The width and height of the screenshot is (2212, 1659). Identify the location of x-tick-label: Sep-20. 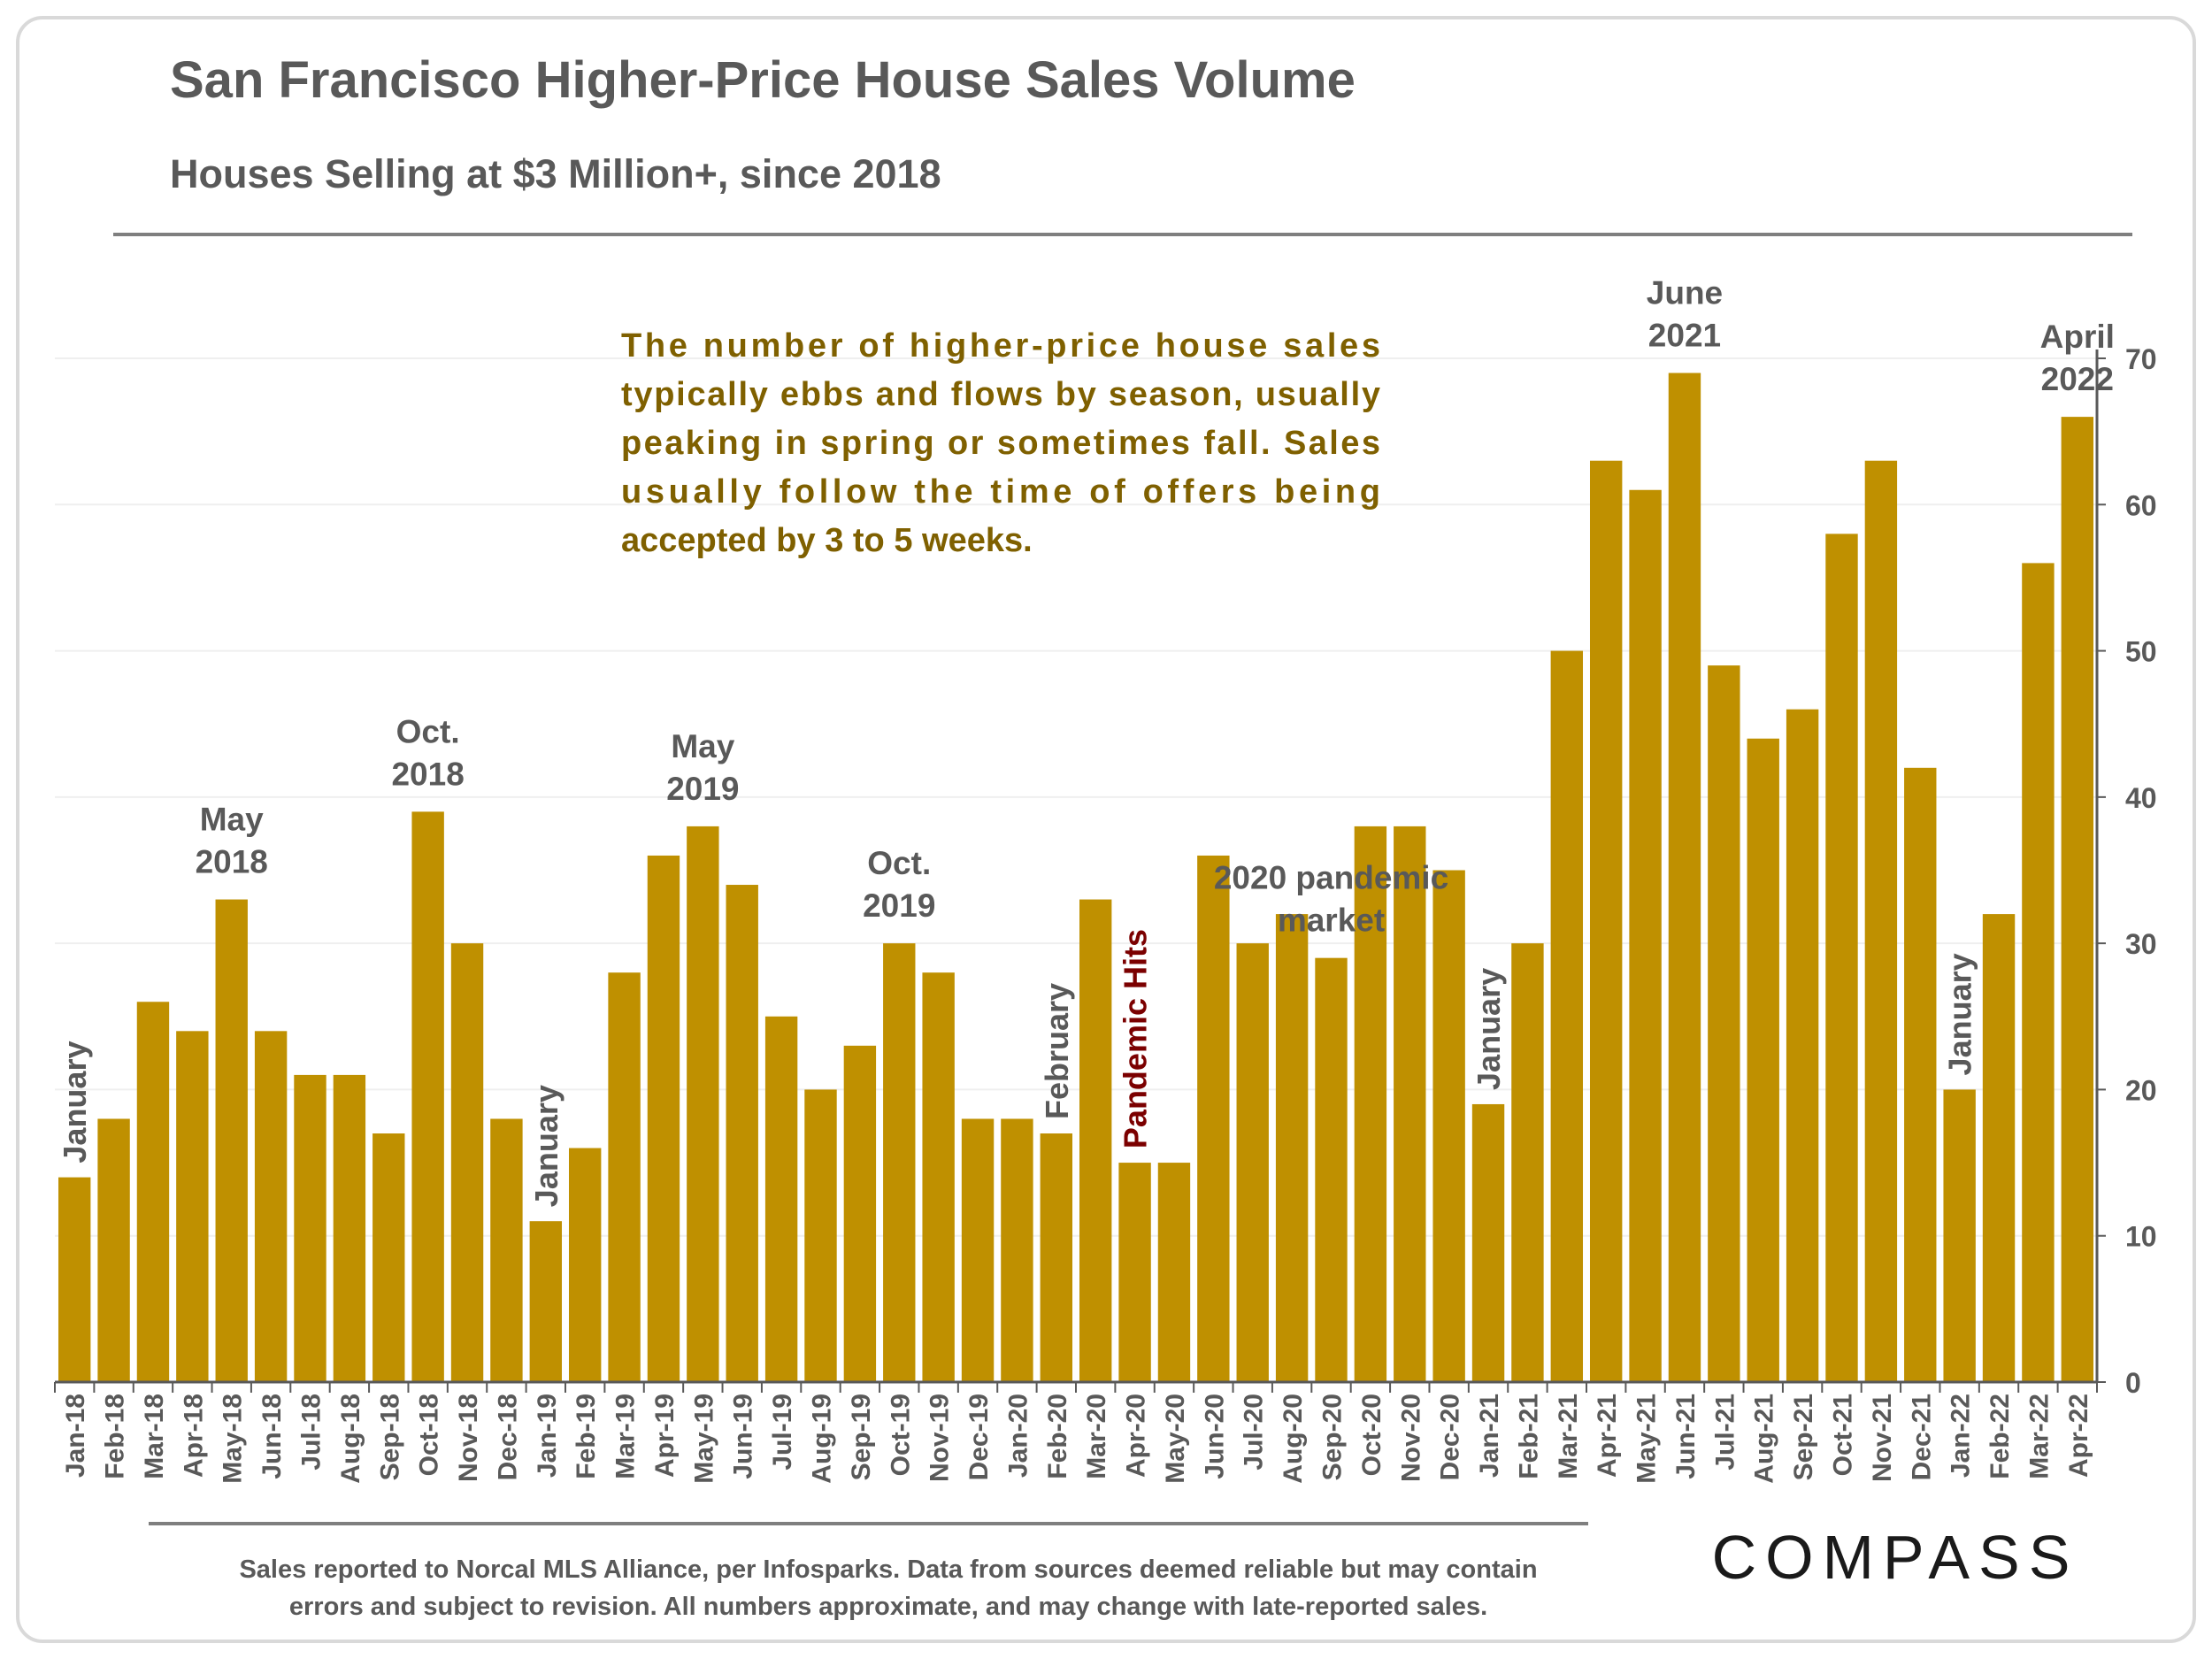
(1333, 1437).